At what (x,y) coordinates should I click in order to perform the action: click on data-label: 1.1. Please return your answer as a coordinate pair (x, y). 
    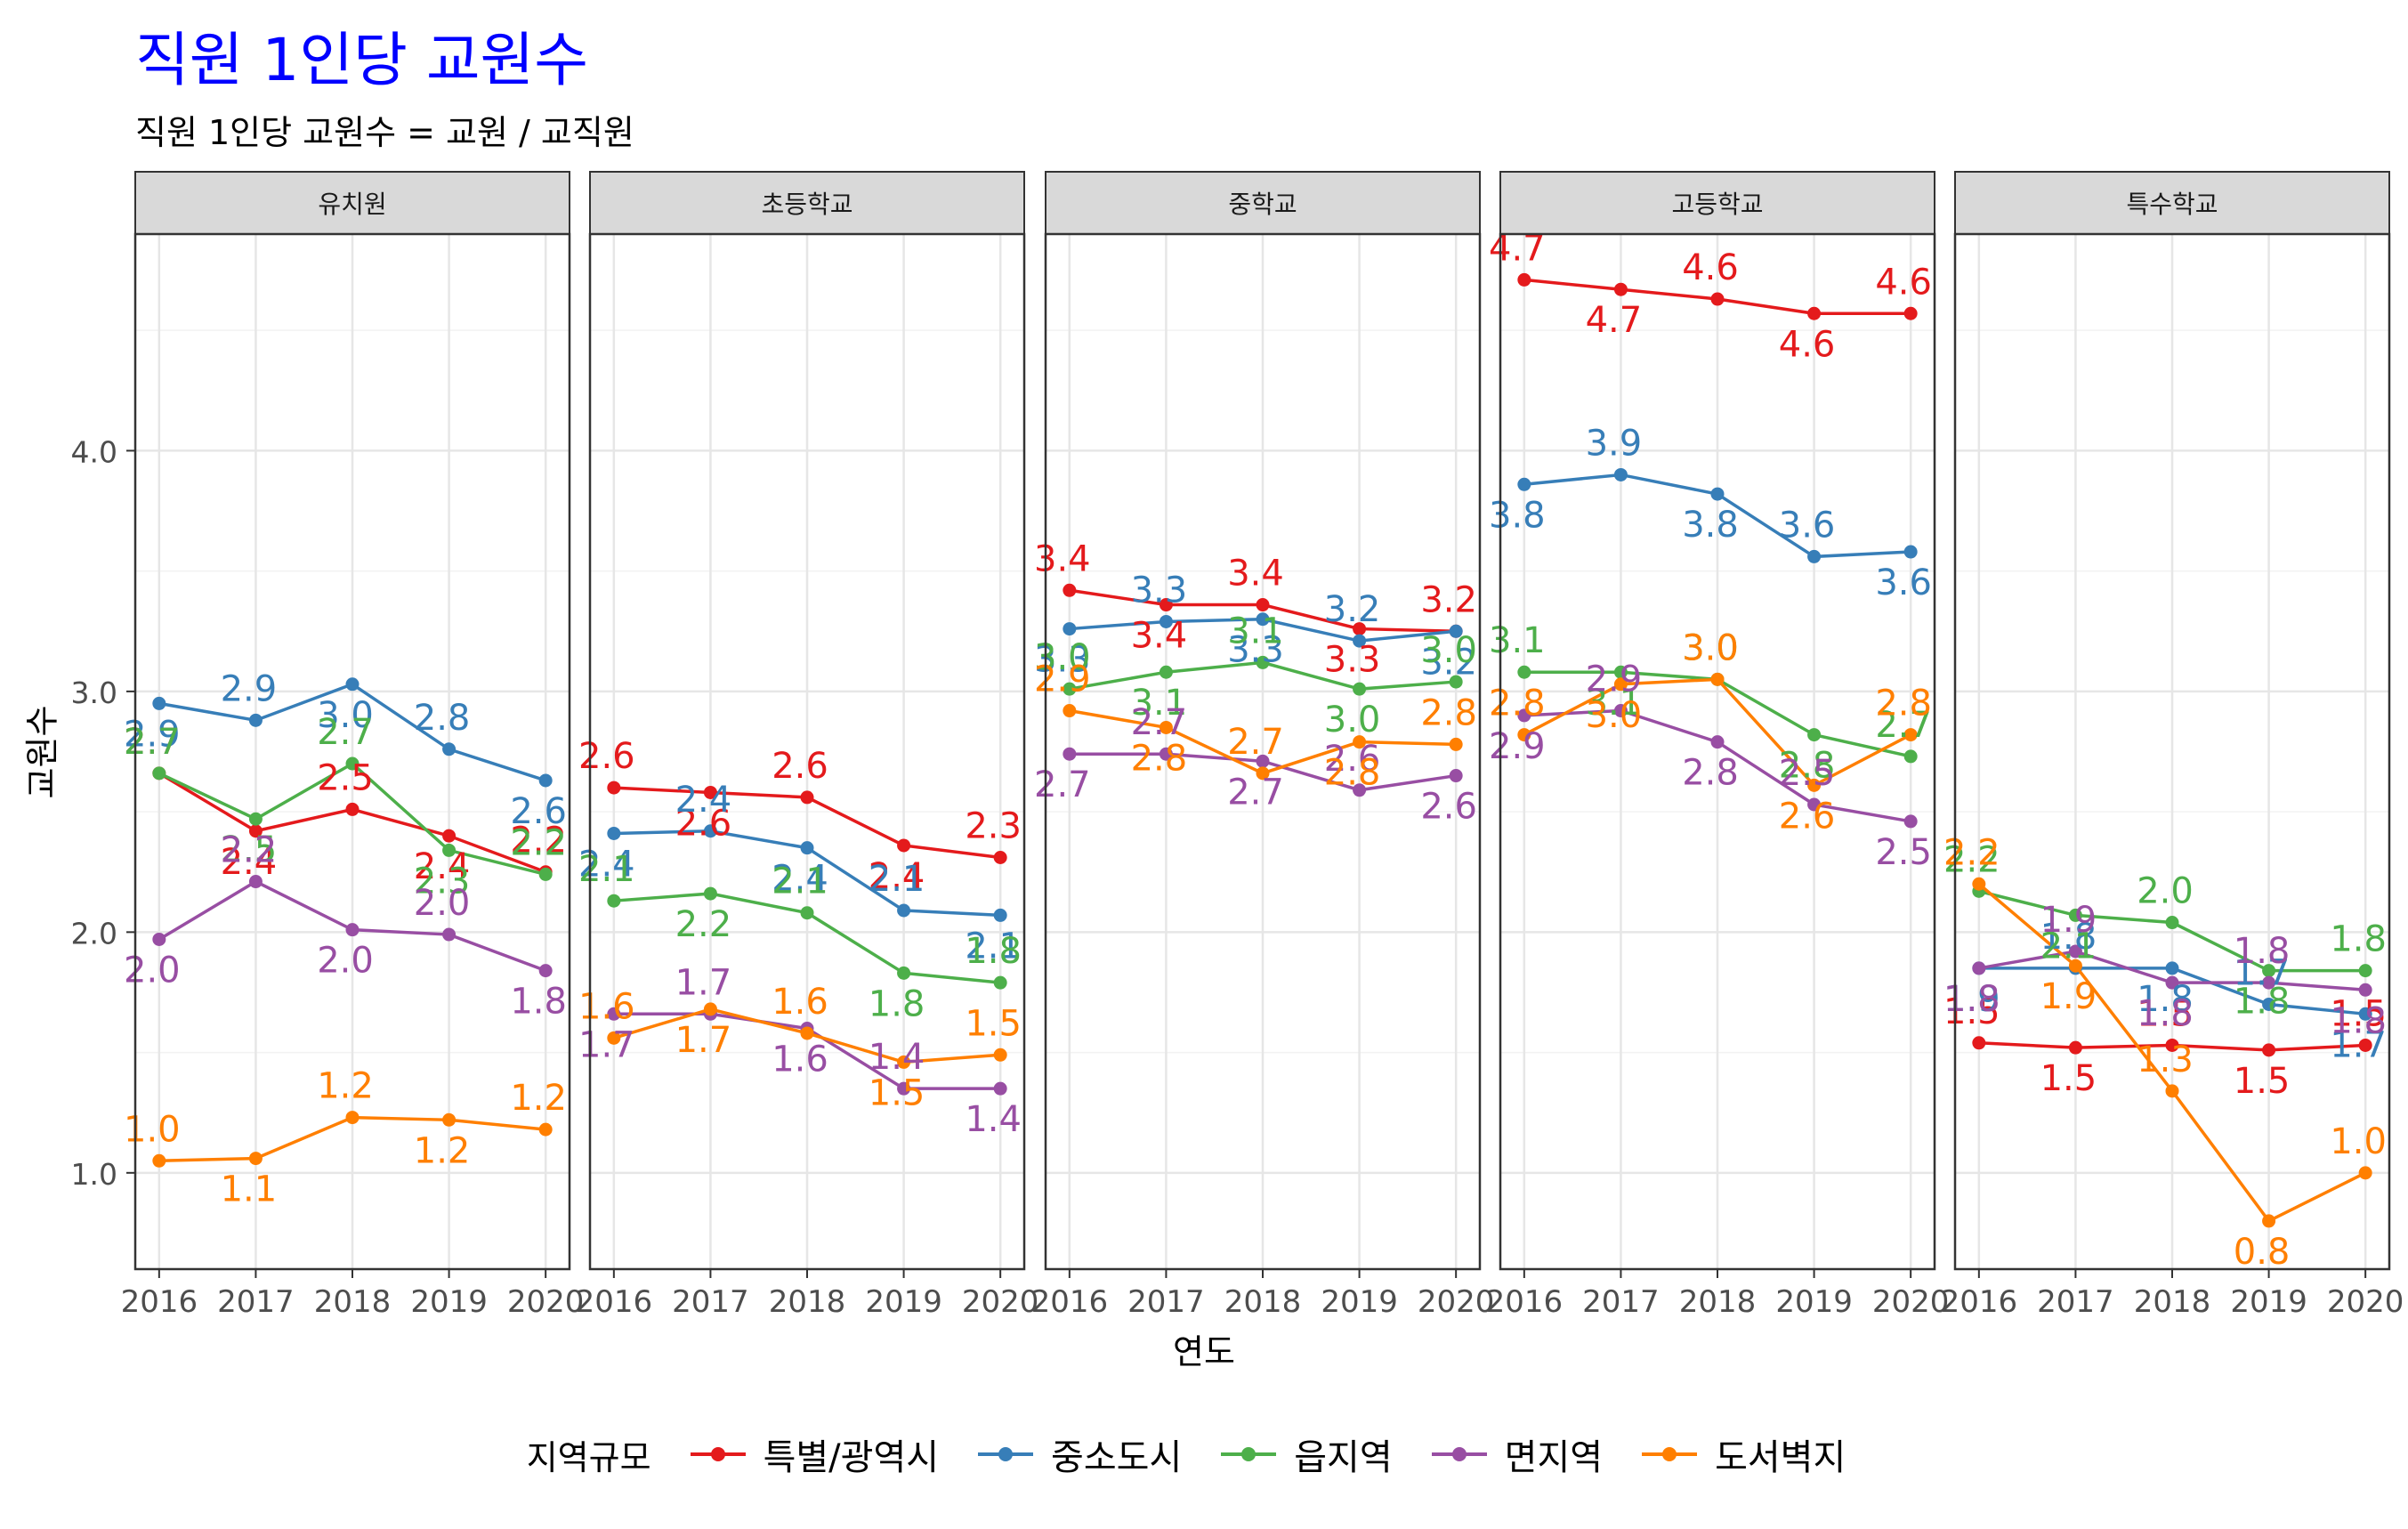
    Looking at the image, I should click on (249, 1189).